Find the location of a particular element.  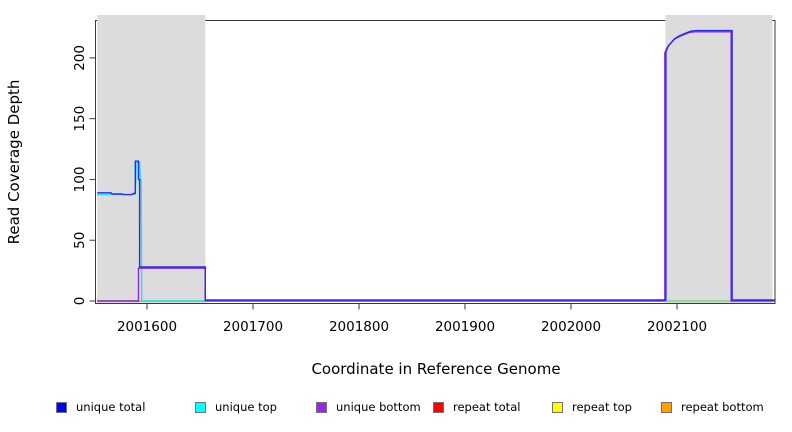

legend-label: unique bottom is located at coordinates (378, 407).